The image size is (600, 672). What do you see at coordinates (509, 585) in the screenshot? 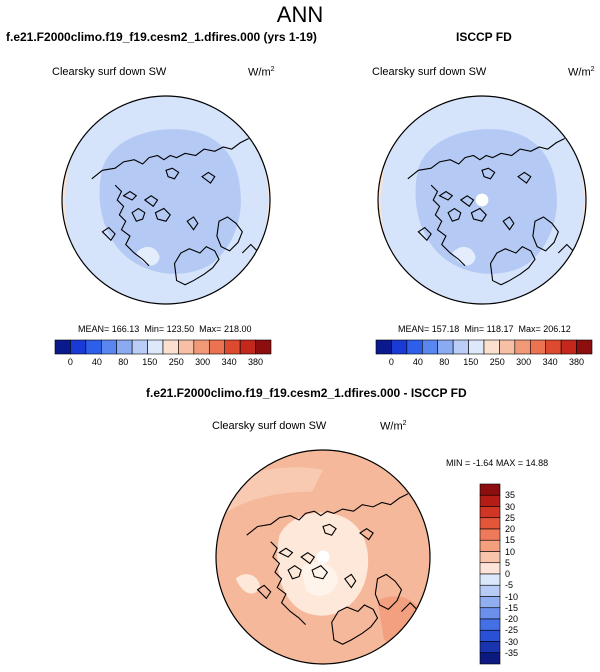
I see `colorbar-tick-label: -5` at bounding box center [509, 585].